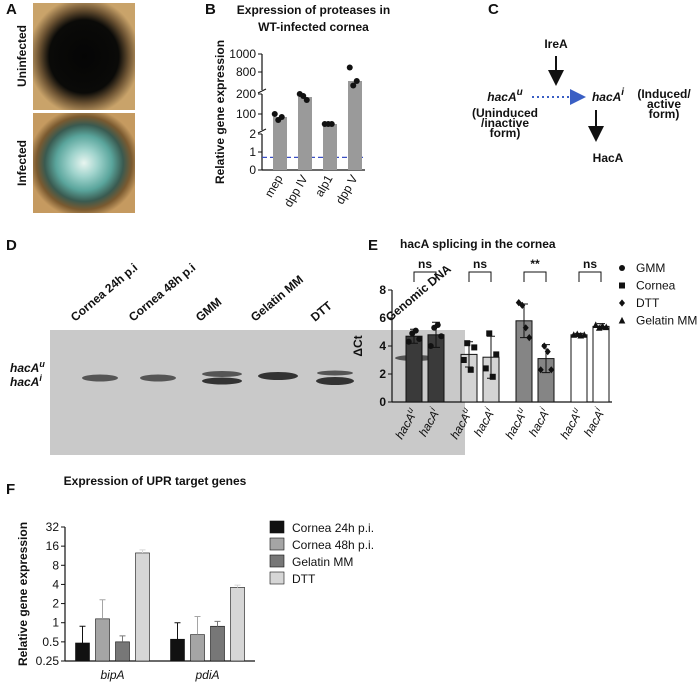  What do you see at coordinates (505, 133) in the screenshot?
I see `note: form)` at bounding box center [505, 133].